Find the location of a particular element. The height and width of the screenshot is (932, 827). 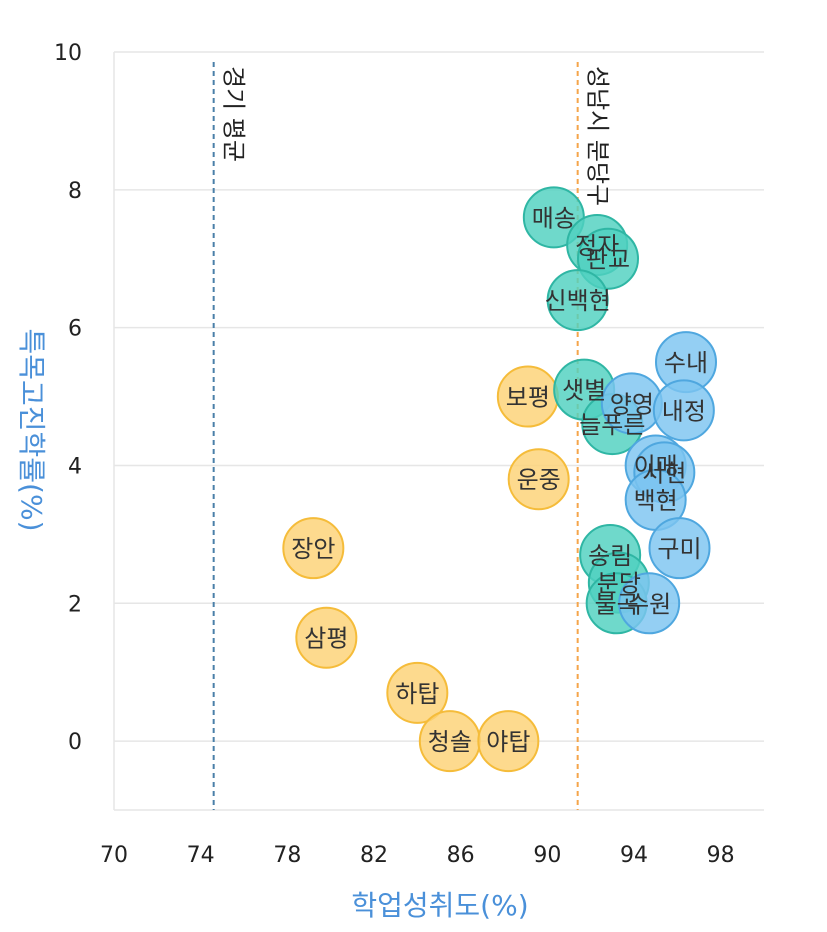

x-tick-label: 82 is located at coordinates (374, 855).